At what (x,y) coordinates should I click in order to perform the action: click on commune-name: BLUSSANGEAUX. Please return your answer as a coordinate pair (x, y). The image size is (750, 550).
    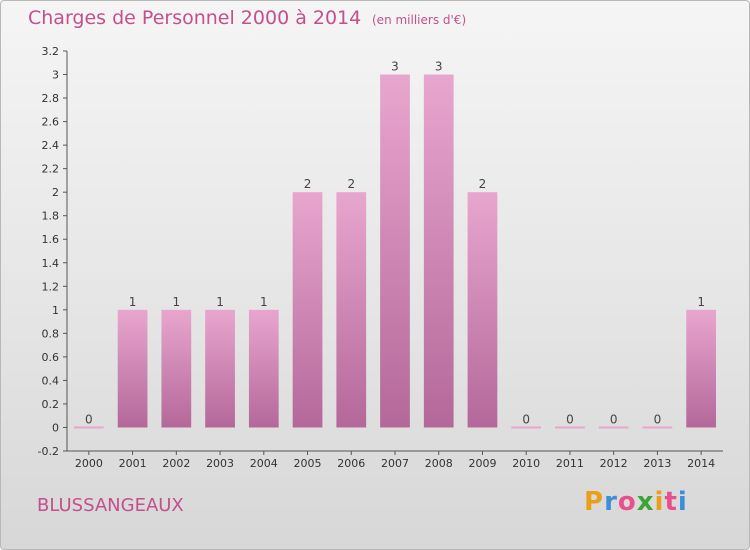
    Looking at the image, I should click on (110, 505).